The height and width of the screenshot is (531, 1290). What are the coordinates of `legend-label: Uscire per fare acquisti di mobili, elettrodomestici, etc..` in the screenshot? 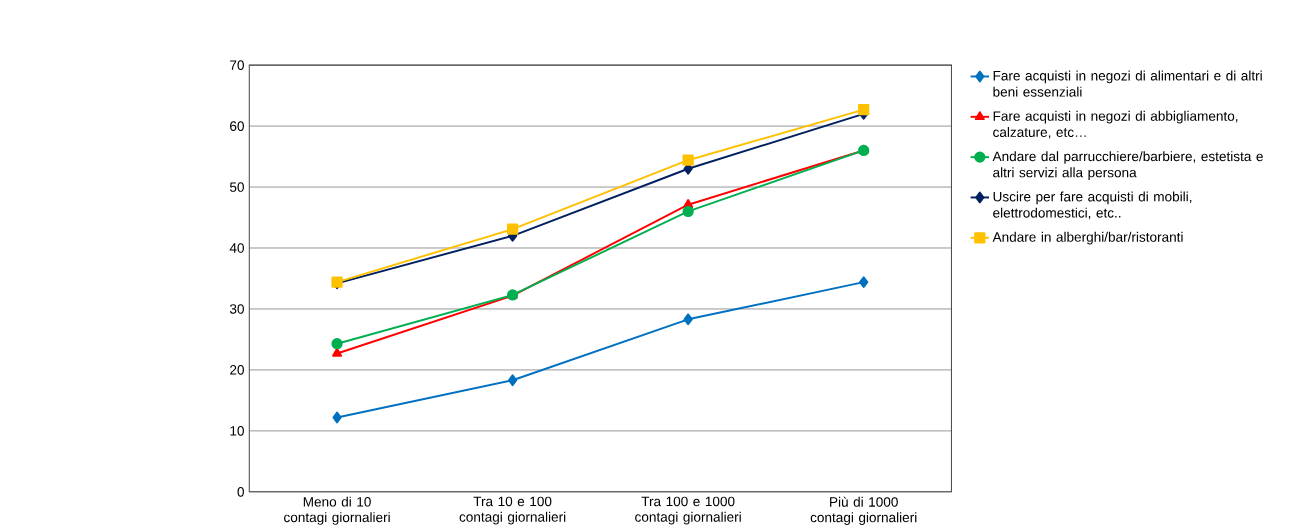 It's located at (1092, 205).